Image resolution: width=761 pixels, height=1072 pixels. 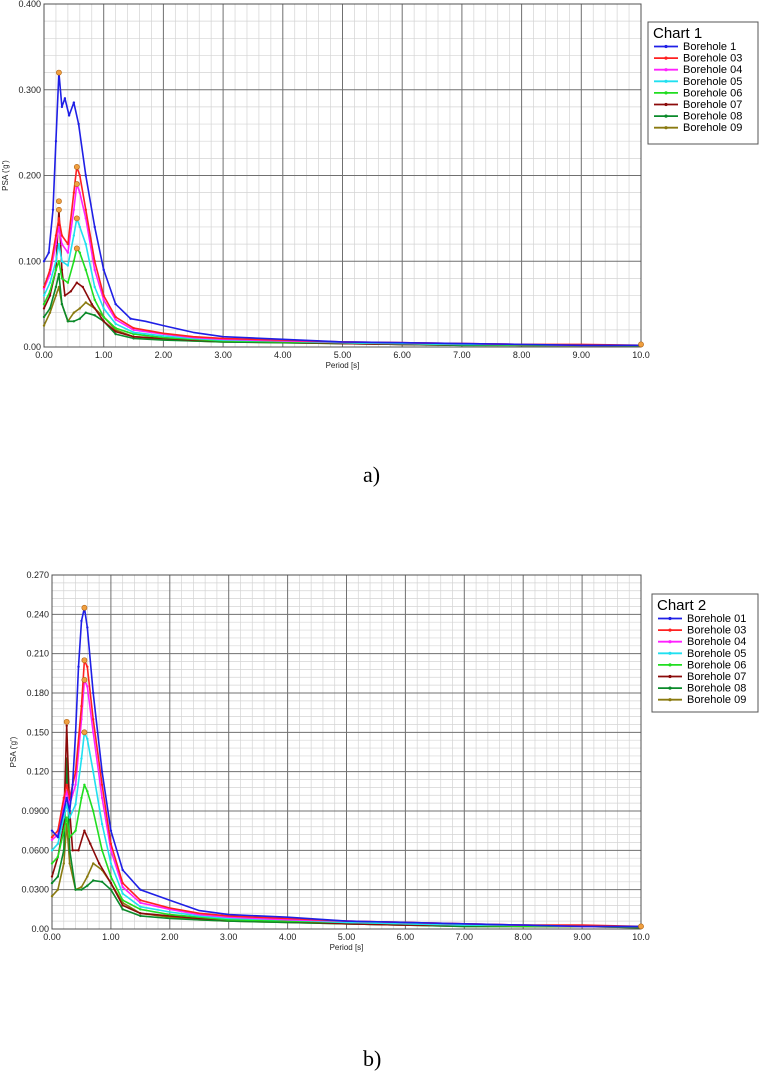 What do you see at coordinates (716, 700) in the screenshot?
I see `chart-2-legend-entry: Borehole 09` at bounding box center [716, 700].